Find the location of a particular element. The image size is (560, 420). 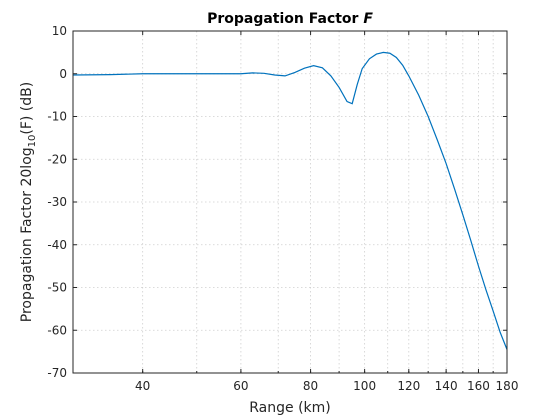

x-tick-label: 80 is located at coordinates (310, 386).